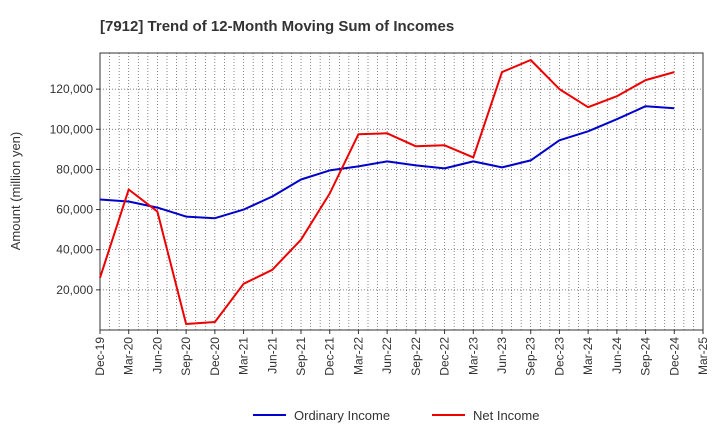 The width and height of the screenshot is (720, 445). What do you see at coordinates (396, 415) in the screenshot?
I see `legend: Ordinary Income Net Income` at bounding box center [396, 415].